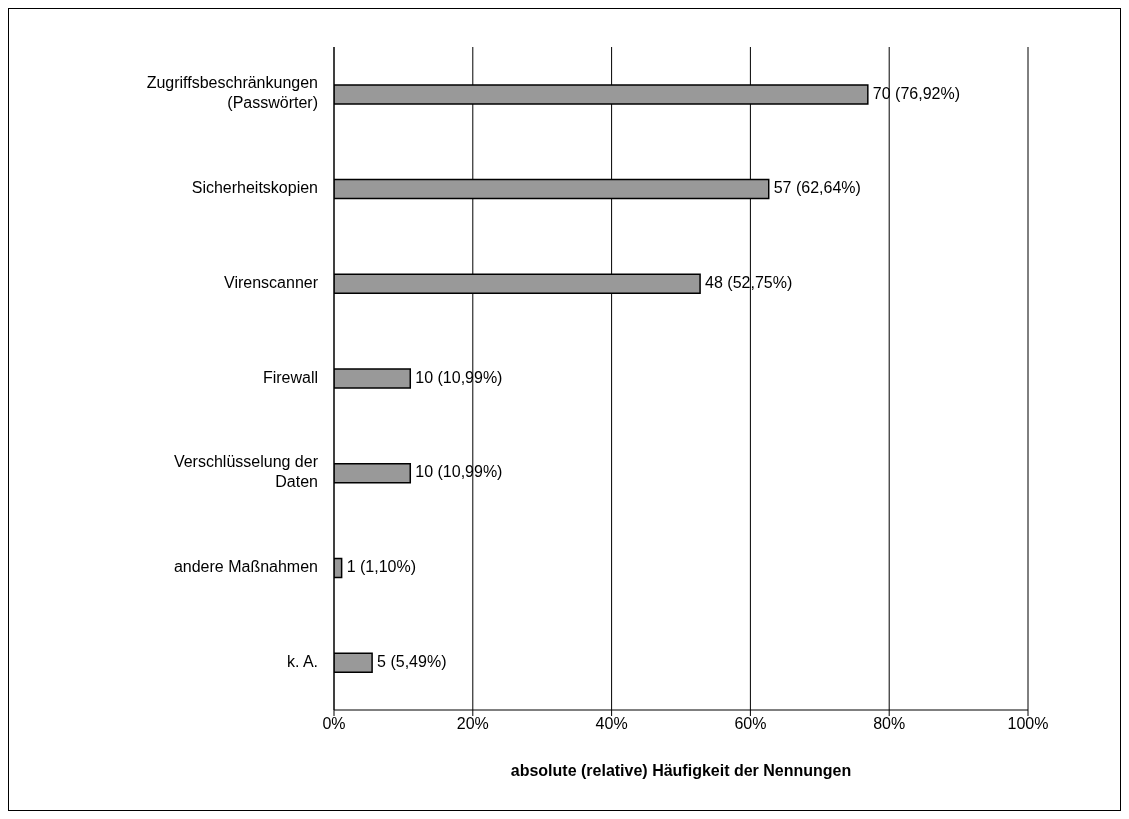 Image resolution: width=1129 pixels, height=819 pixels. I want to click on y-tick-label: Firewall, so click(290, 377).